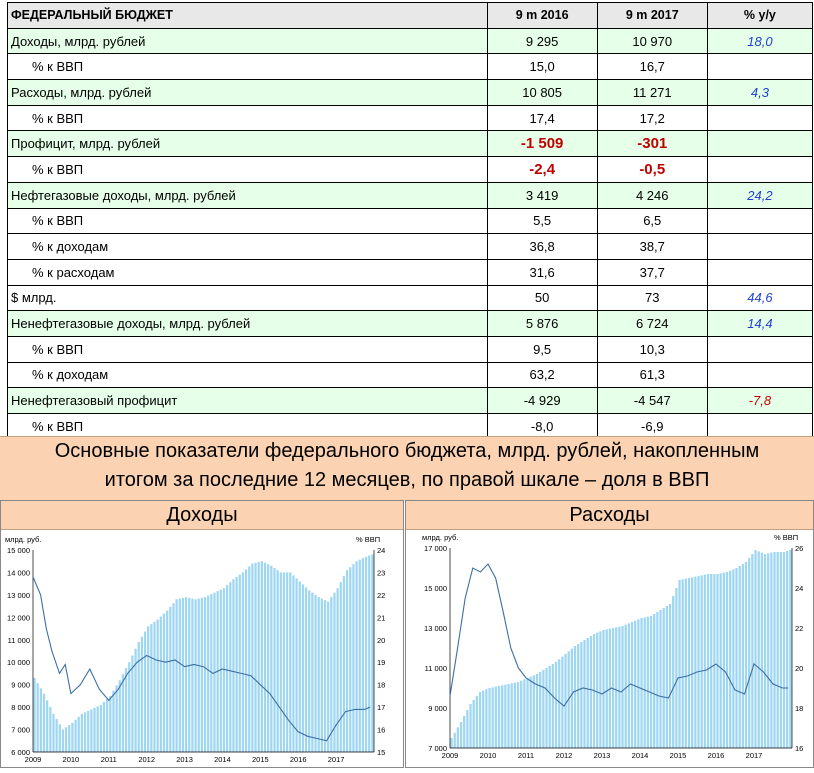  I want to click on right-tick-label: 19, so click(381, 662).